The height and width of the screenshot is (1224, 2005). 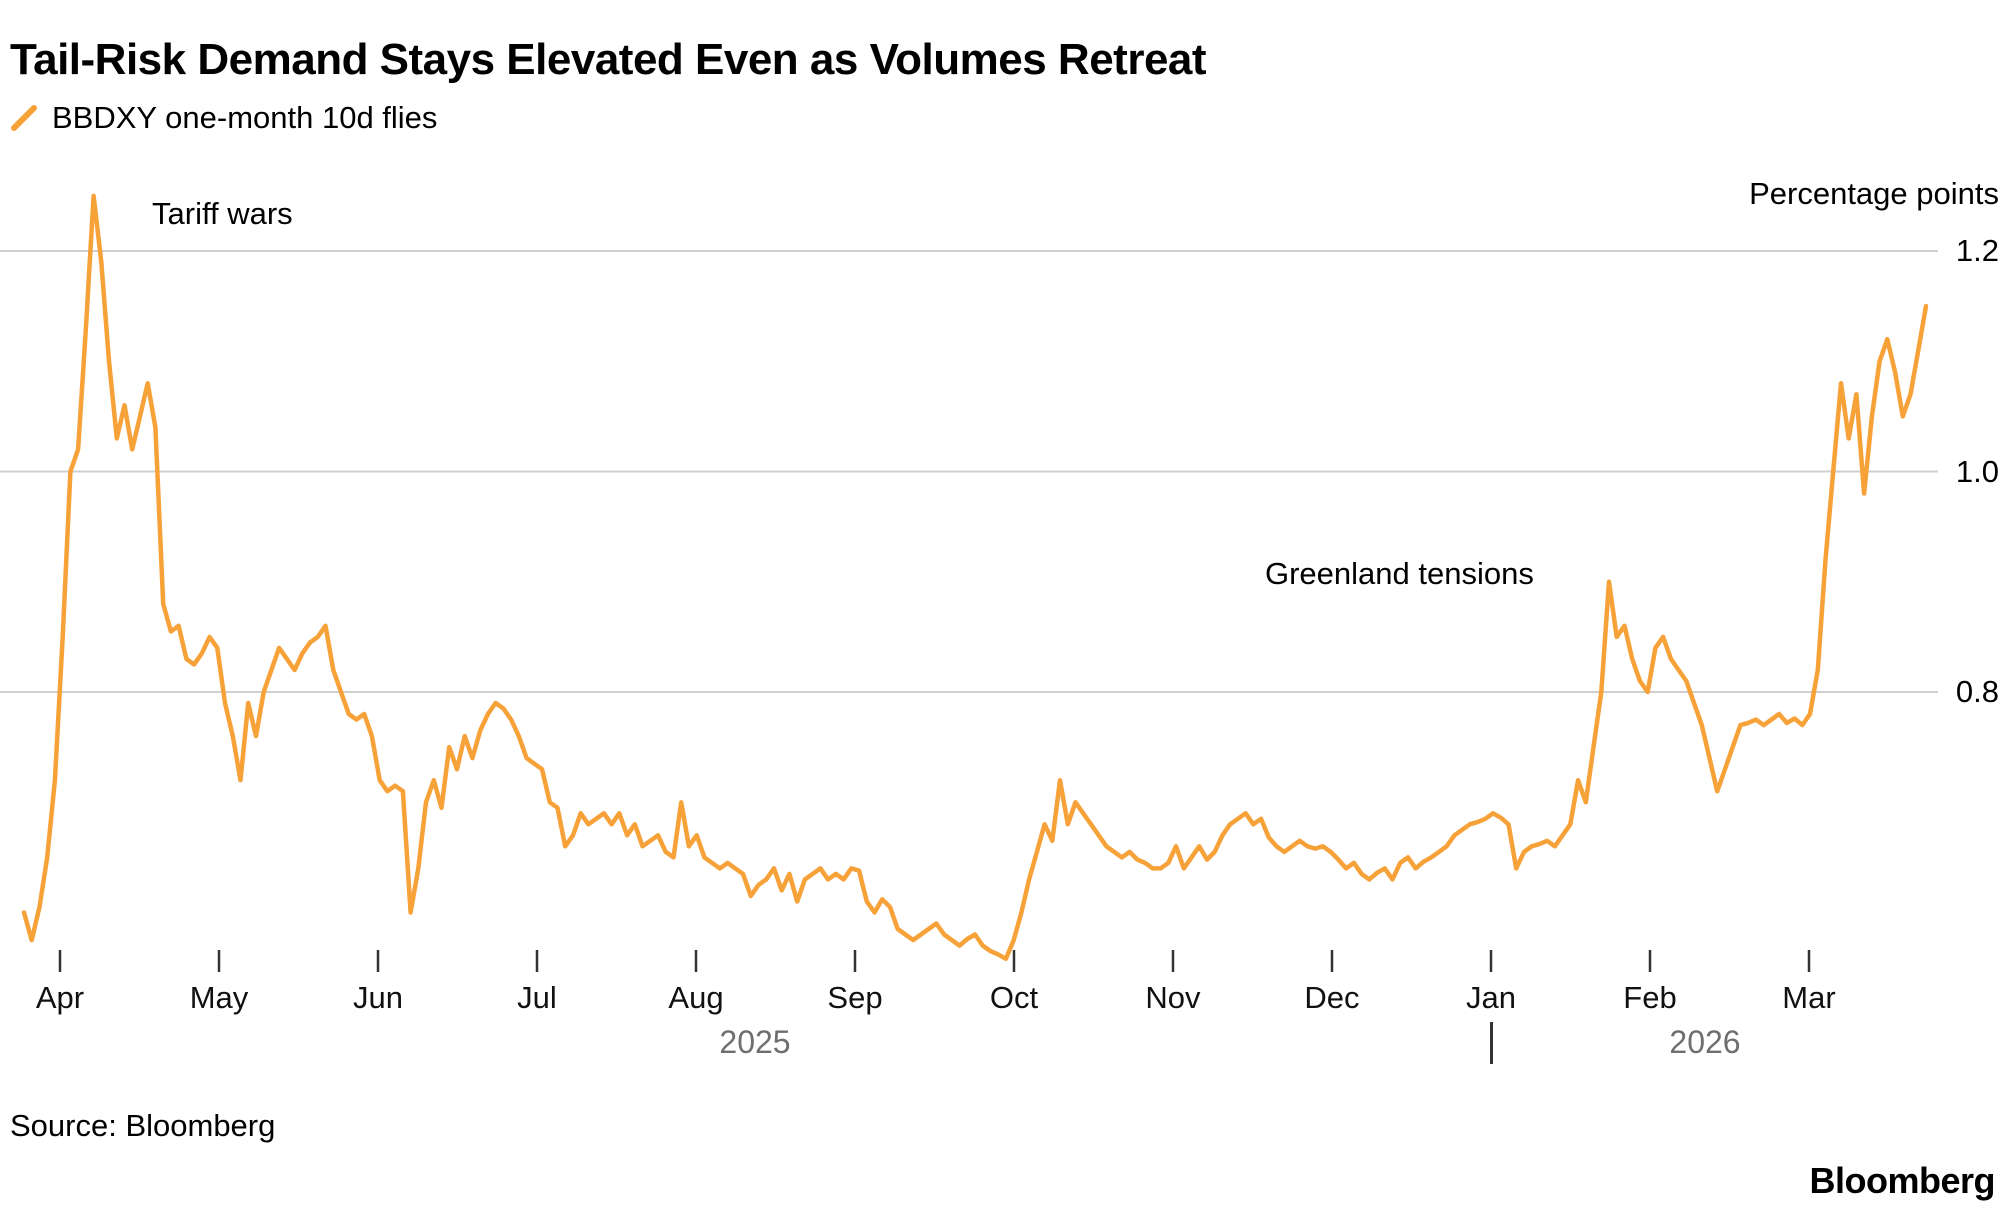 I want to click on x-axis-label-feb: Feb, so click(x=1650, y=997).